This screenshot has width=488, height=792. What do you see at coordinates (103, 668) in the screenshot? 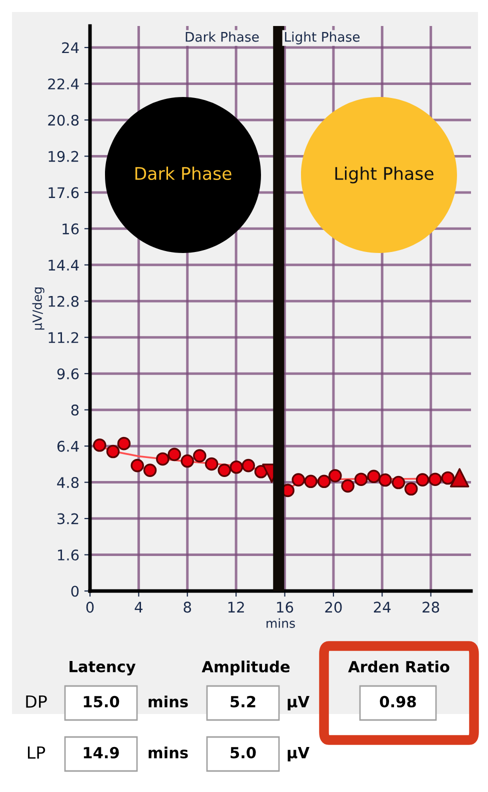
I see `text: Latency` at bounding box center [103, 668].